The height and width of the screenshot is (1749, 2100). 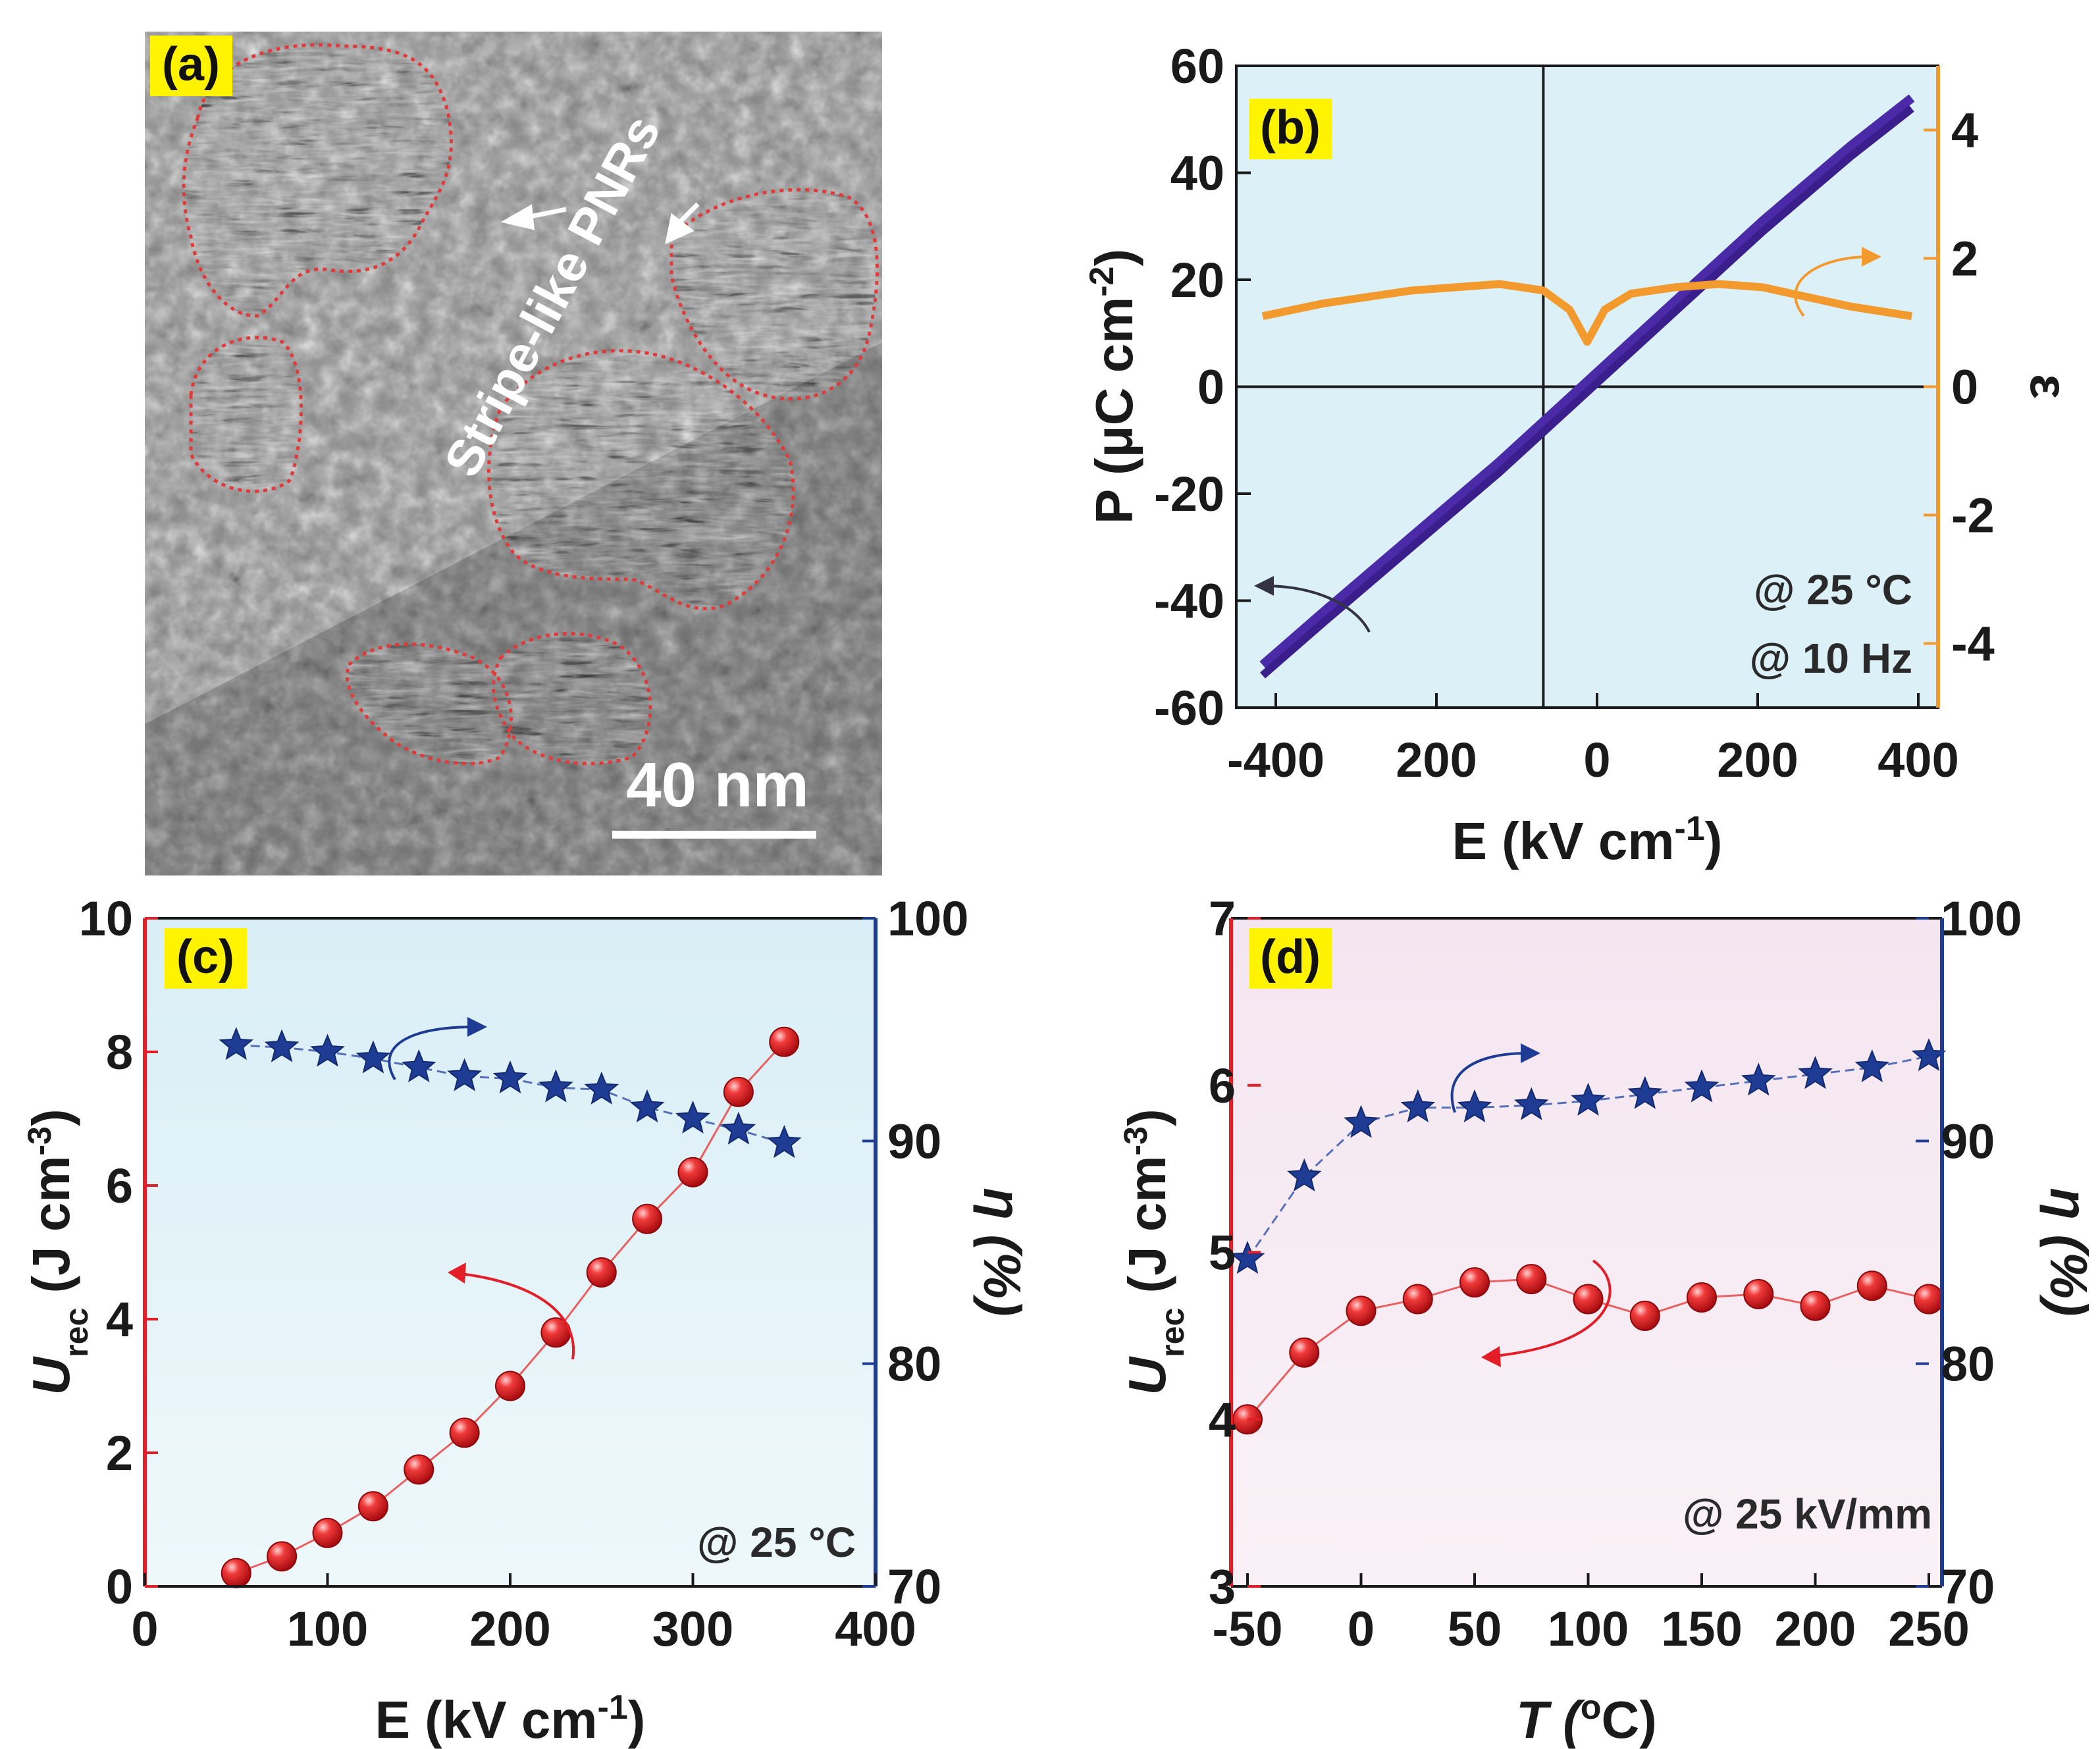 What do you see at coordinates (327, 1629) in the screenshot?
I see `c-x-tick-label: 100` at bounding box center [327, 1629].